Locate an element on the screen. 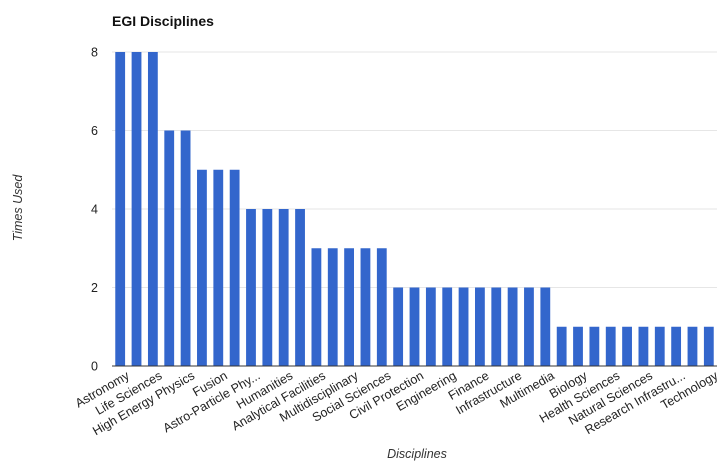 The image size is (717, 462). x-axis-title: Disciplines is located at coordinates (417, 454).